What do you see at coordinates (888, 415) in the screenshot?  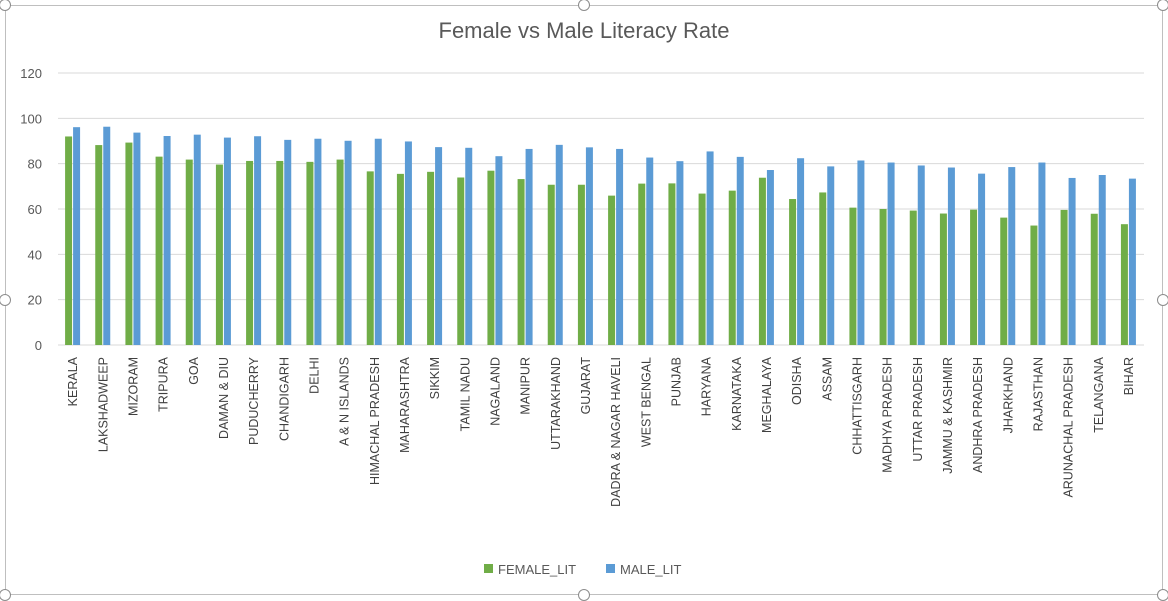 I see `category-label: MADHYA PRADESH` at bounding box center [888, 415].